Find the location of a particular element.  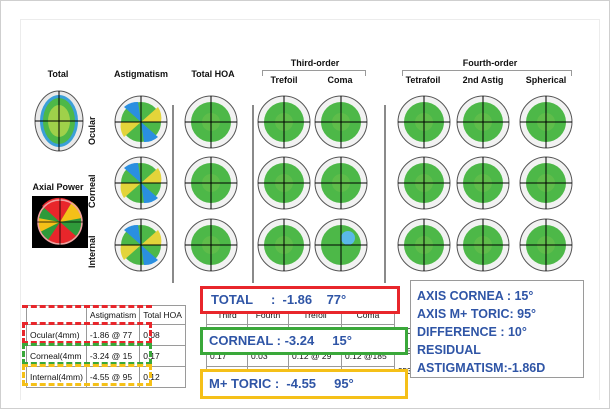

map-astigmatism-internal is located at coordinates (141, 245).